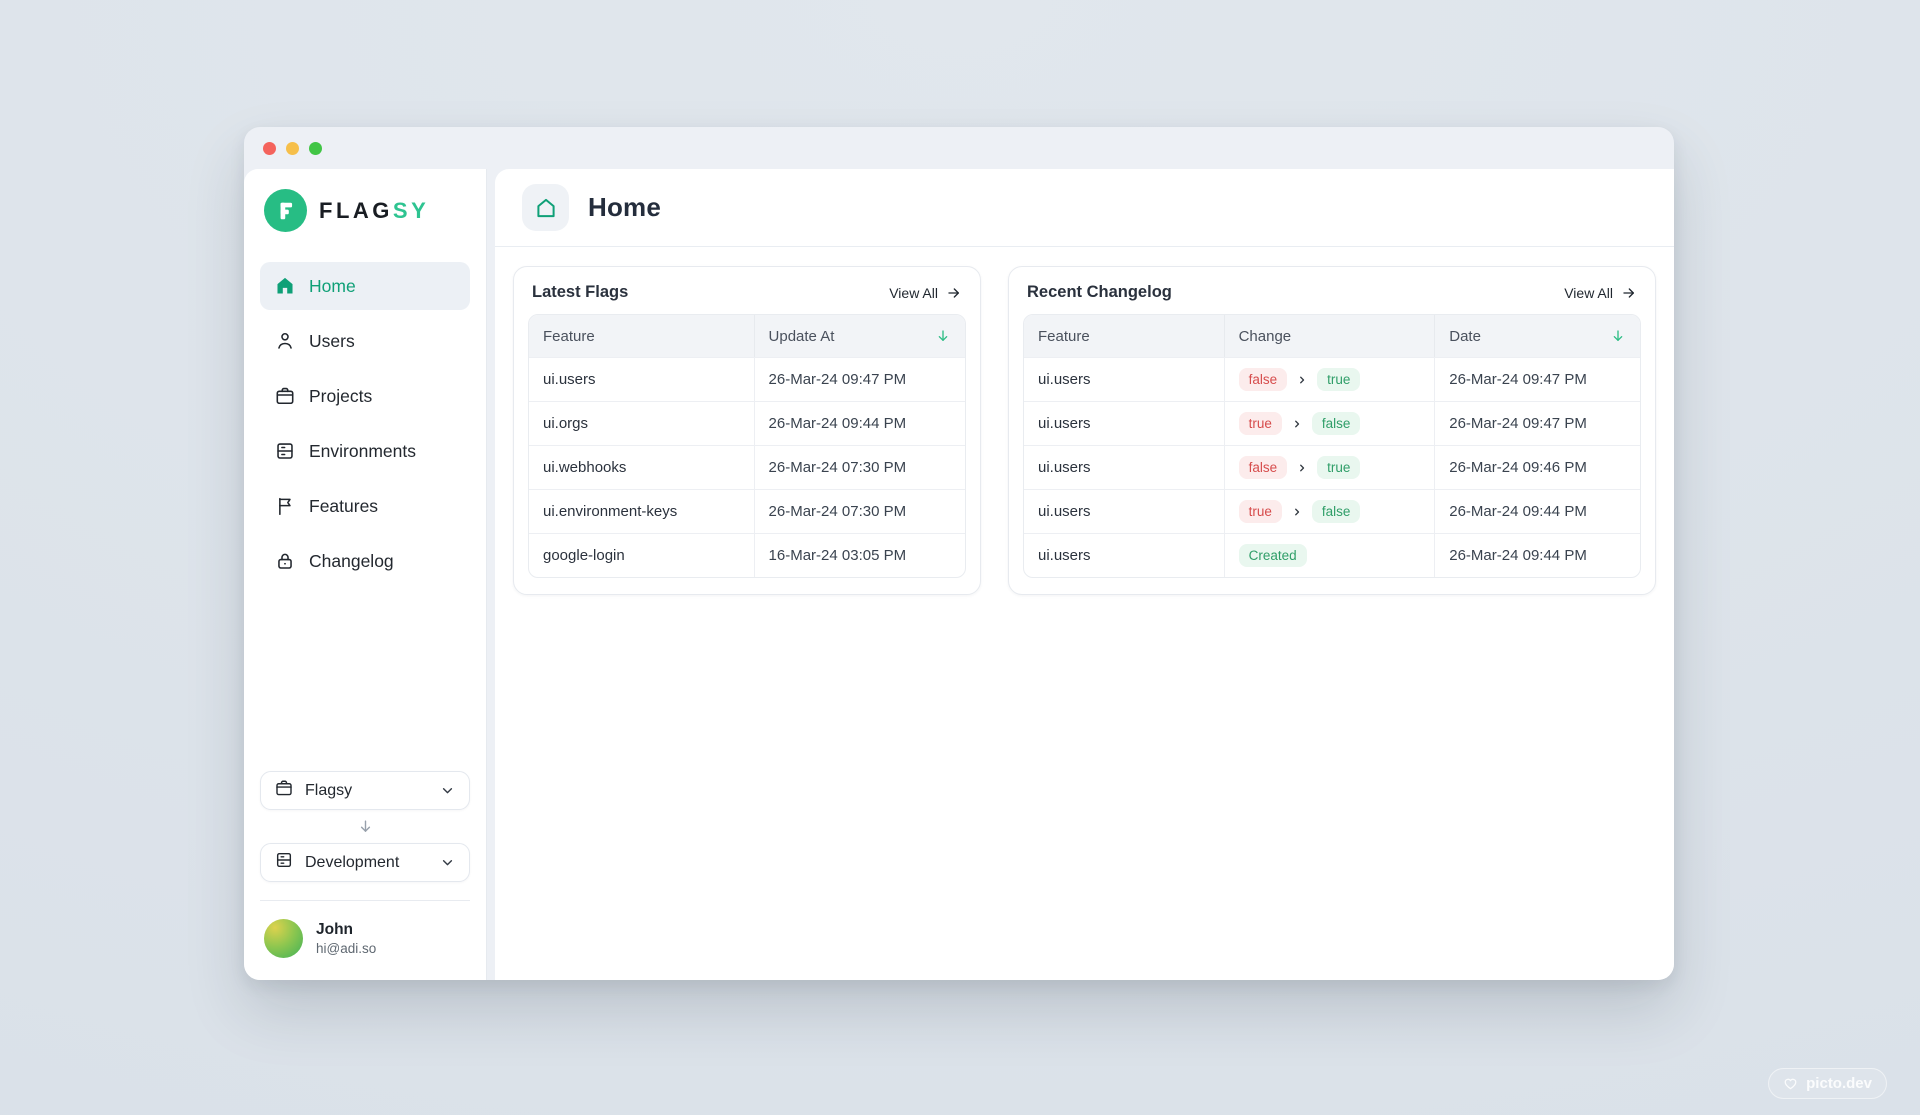 Image resolution: width=1920 pixels, height=1115 pixels. Describe the element at coordinates (1263, 467) in the screenshot. I see `old-value-badge: false` at that location.